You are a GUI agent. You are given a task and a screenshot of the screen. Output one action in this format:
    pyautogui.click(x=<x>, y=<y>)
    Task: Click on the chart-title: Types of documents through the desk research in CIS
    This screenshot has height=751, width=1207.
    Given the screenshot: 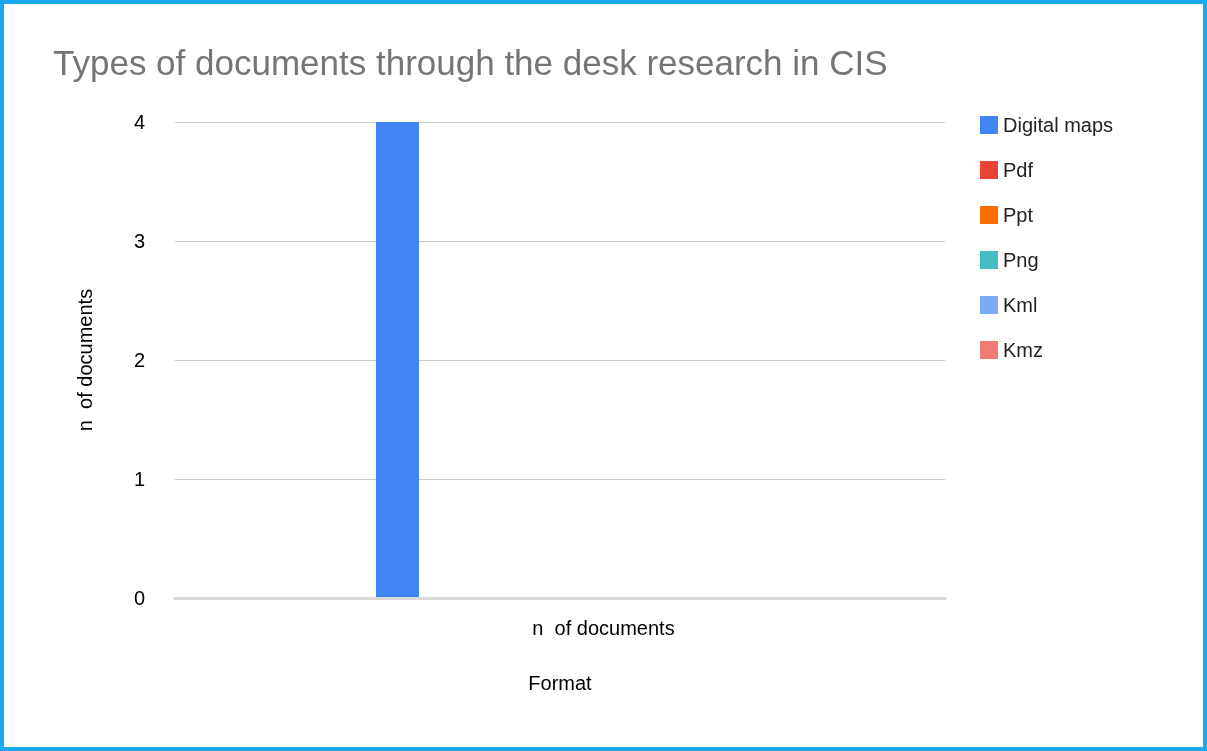 What is the action you would take?
    pyautogui.click(x=470, y=62)
    